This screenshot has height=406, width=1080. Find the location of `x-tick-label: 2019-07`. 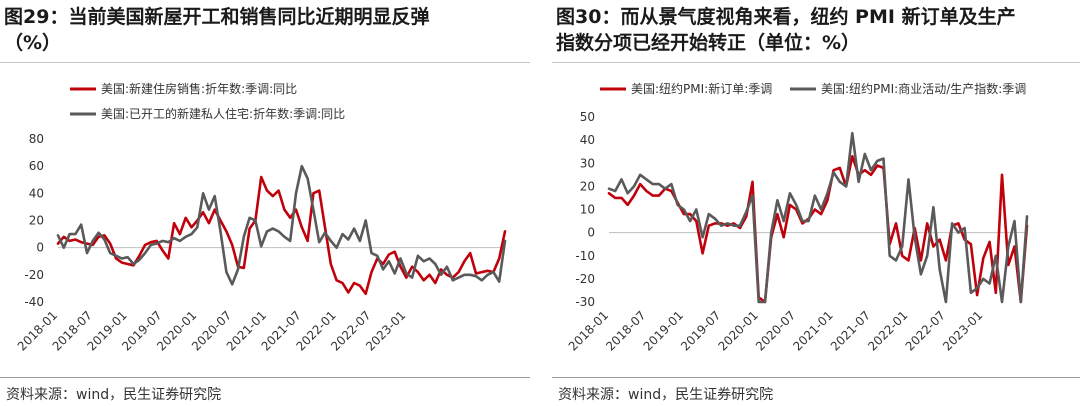

x-tick-label: 2019-07 is located at coordinates (700, 330).